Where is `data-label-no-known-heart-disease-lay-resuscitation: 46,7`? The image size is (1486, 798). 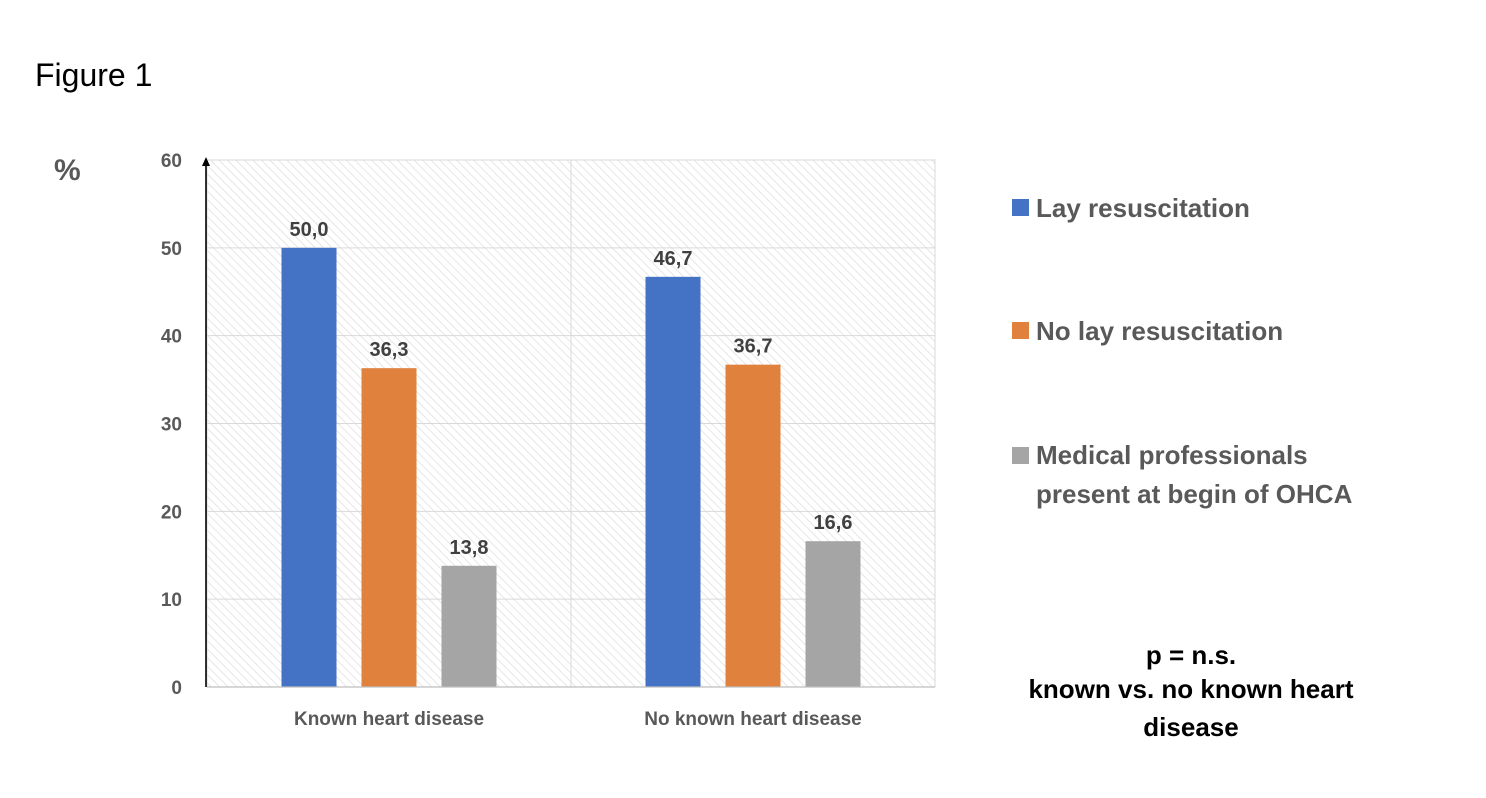 data-label-no-known-heart-disease-lay-resuscitation: 46,7 is located at coordinates (673, 259).